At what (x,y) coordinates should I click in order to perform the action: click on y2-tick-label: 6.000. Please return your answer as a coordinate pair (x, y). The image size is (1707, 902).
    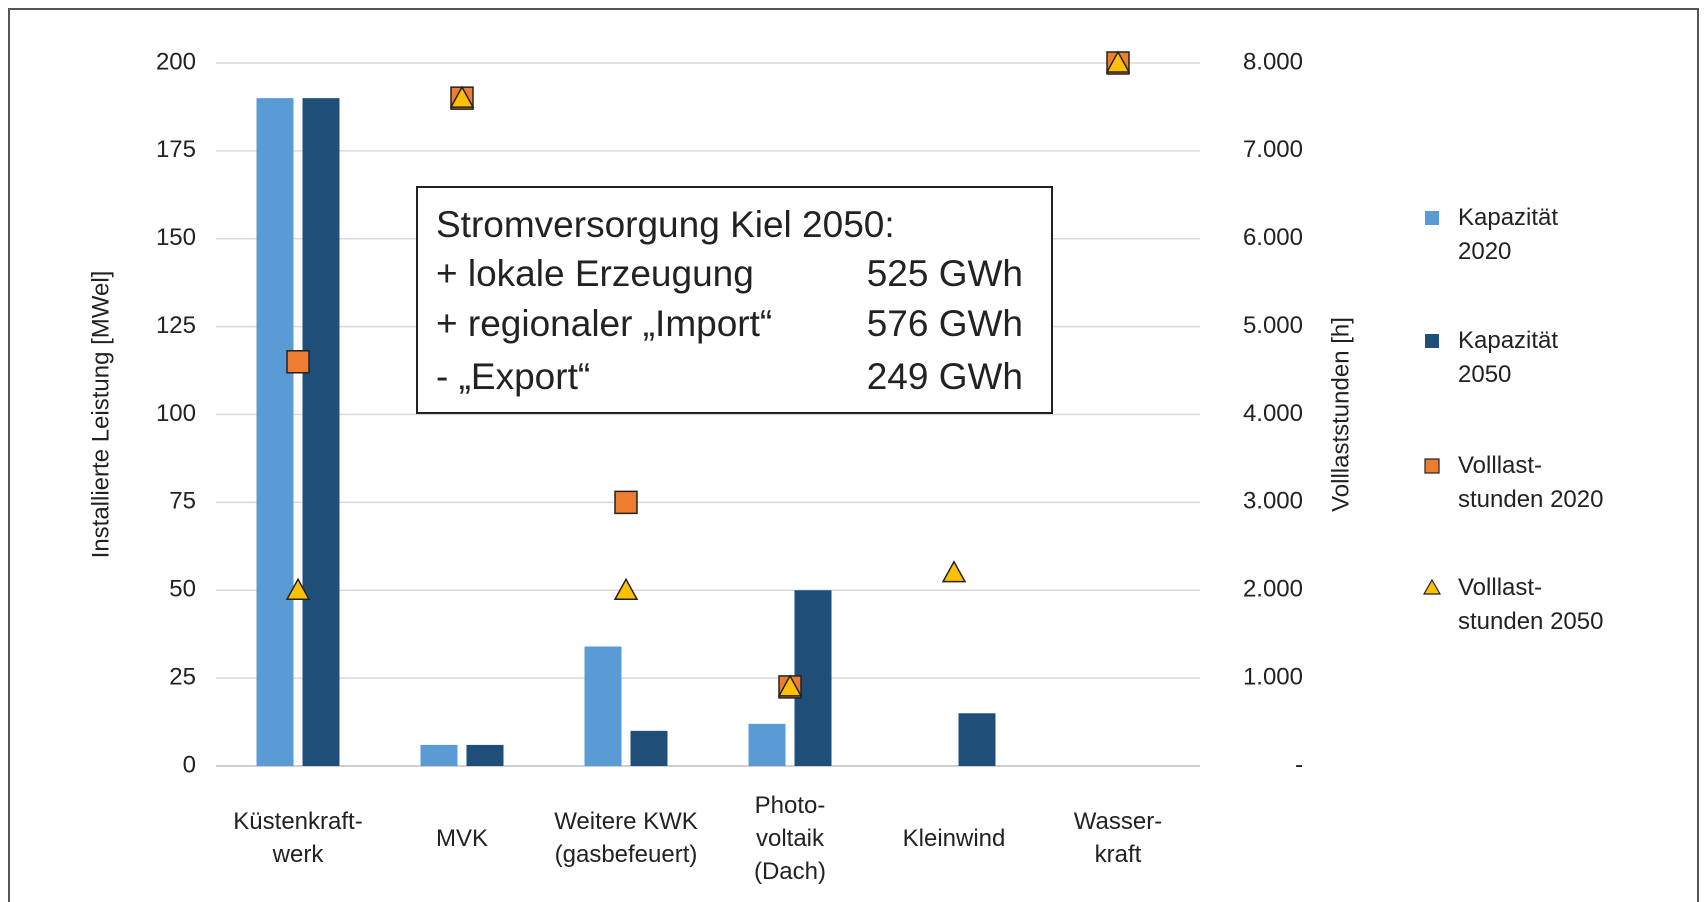
    Looking at the image, I should click on (1273, 237).